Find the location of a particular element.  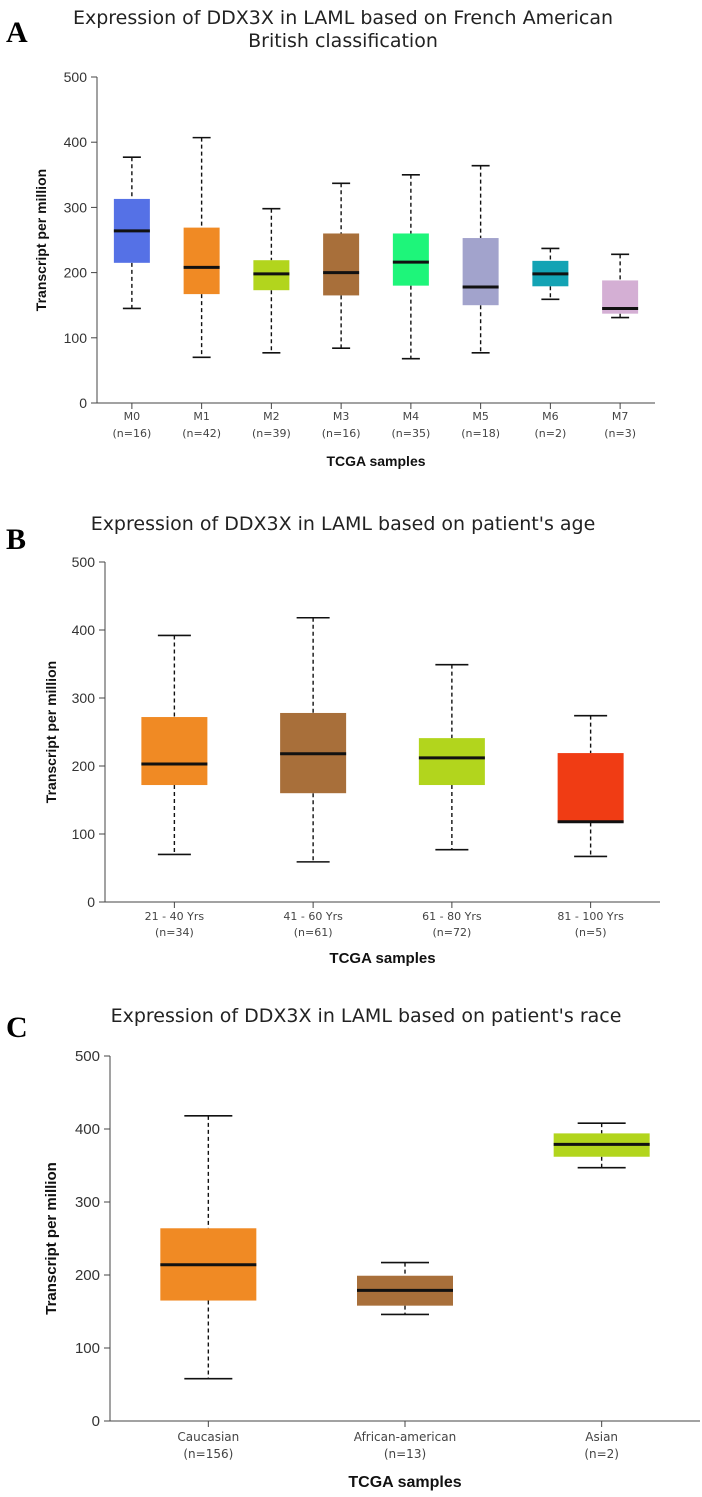

x-tick-count: (n=35) is located at coordinates (410, 433).